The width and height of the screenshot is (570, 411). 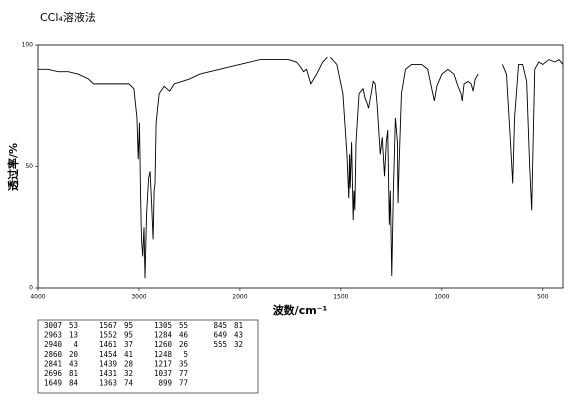 I want to click on table-wavenumber: 1305, so click(x=163, y=325).